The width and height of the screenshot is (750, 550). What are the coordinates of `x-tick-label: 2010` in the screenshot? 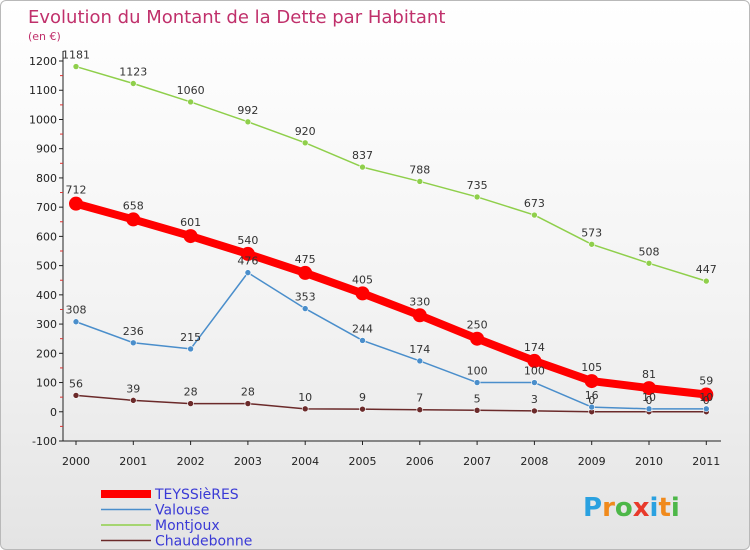 It's located at (649, 461).